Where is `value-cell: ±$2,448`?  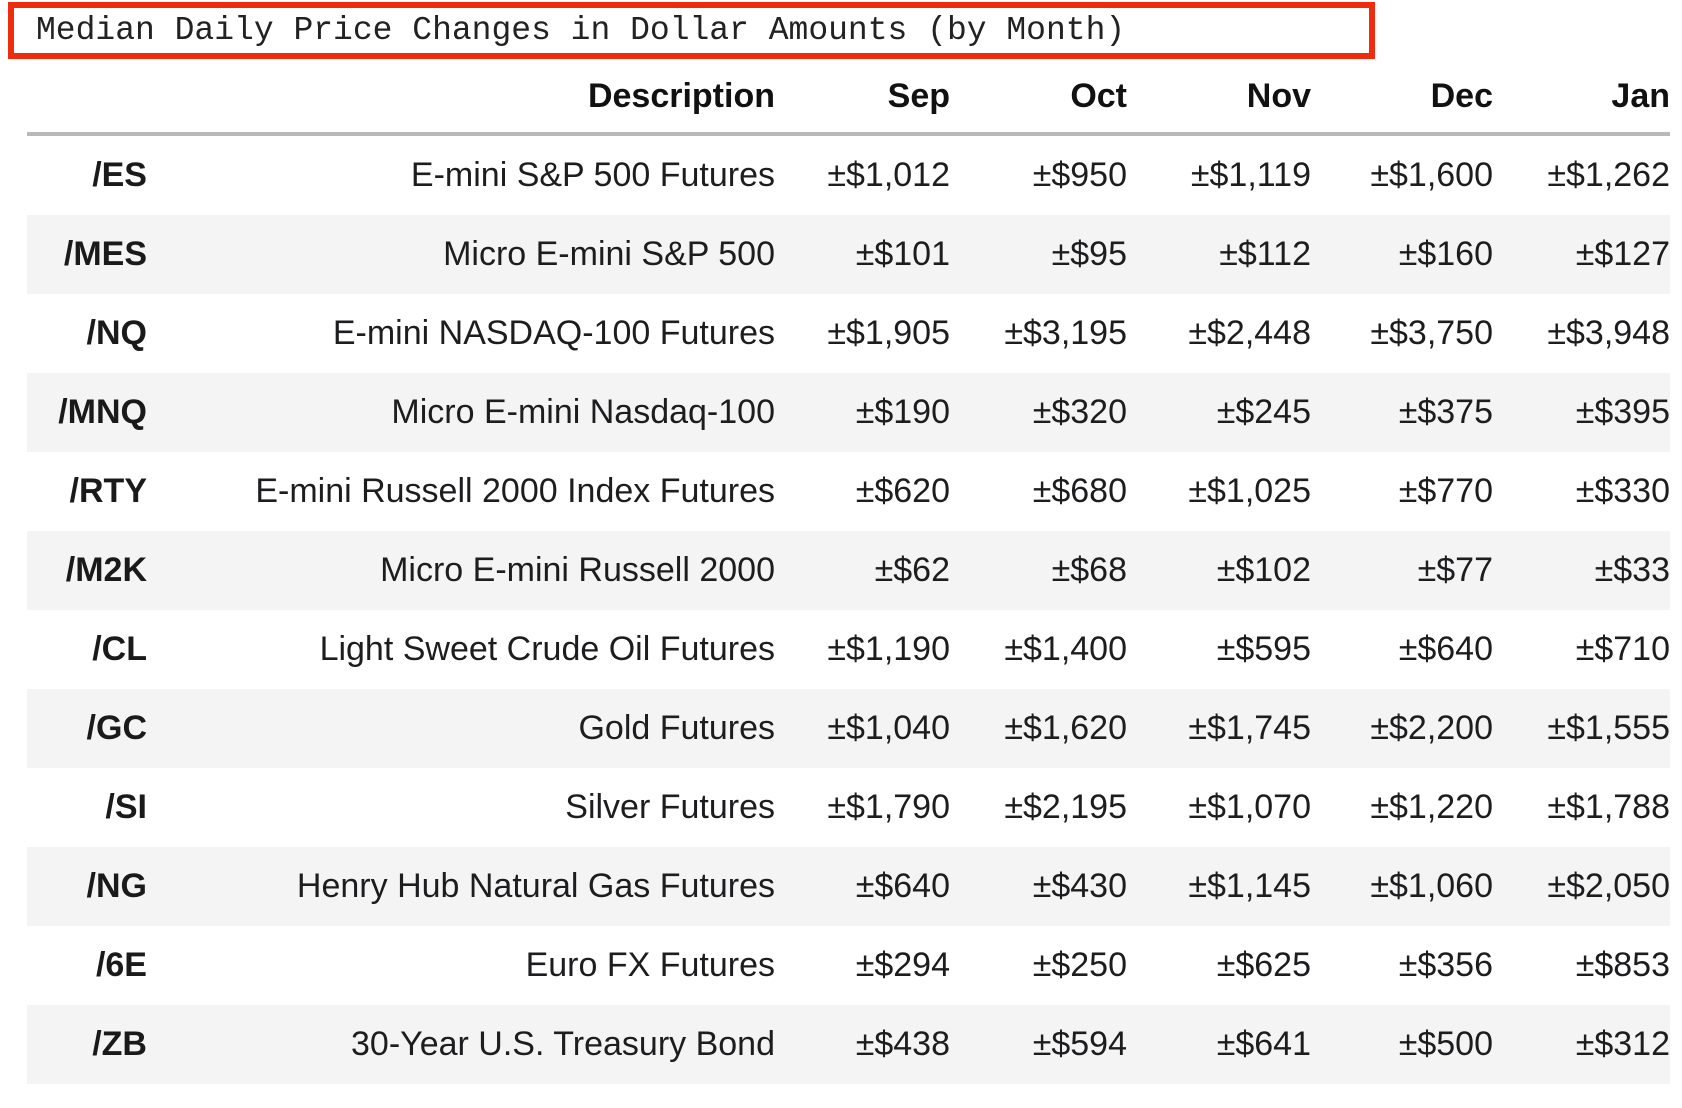 value-cell: ±$2,448 is located at coordinates (1249, 333).